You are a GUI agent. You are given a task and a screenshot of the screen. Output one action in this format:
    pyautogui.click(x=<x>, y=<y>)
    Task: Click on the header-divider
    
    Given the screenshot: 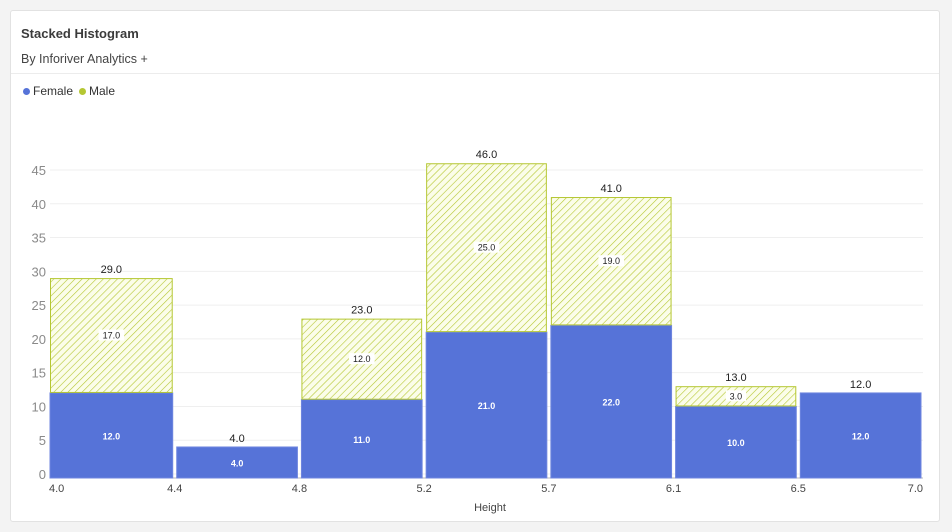 What is the action you would take?
    pyautogui.click(x=475, y=73)
    